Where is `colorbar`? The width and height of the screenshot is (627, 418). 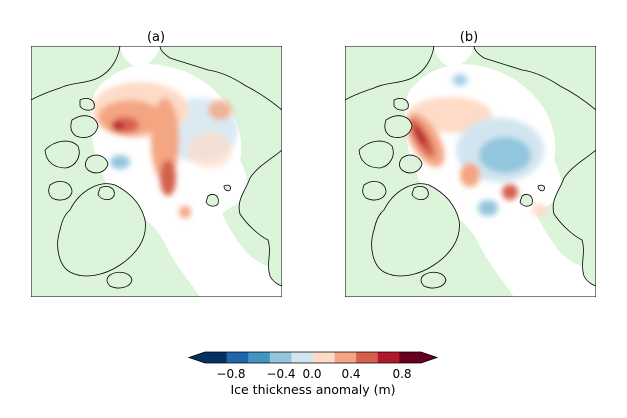
colorbar is located at coordinates (313, 357).